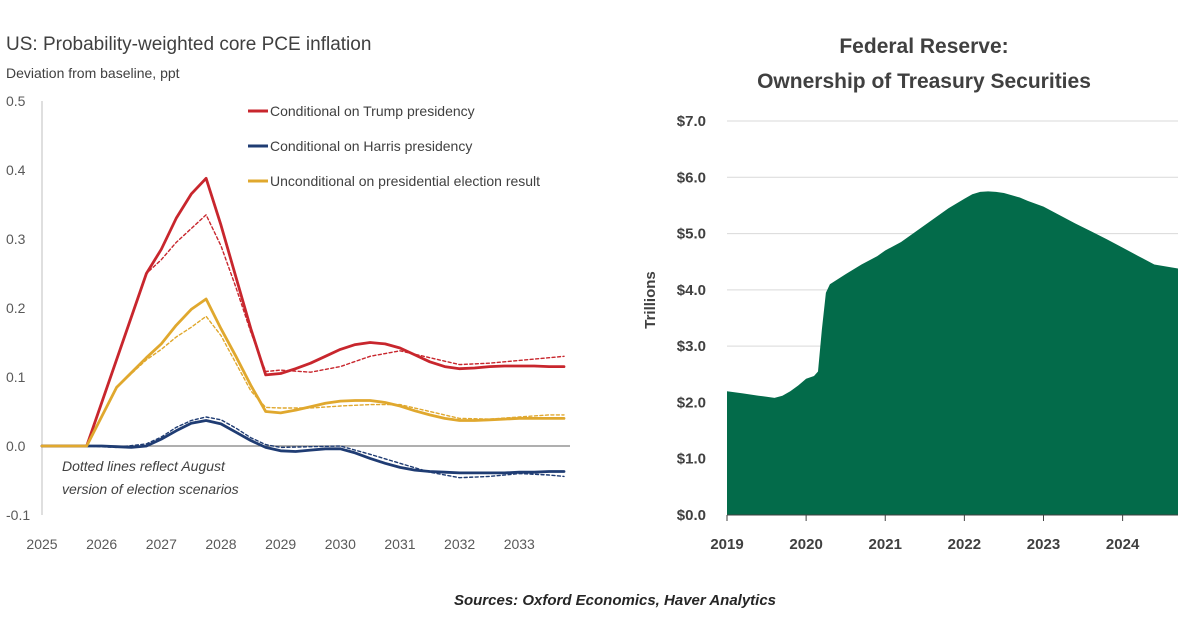 This screenshot has height=617, width=1193. What do you see at coordinates (1043, 544) in the screenshot?
I see `right-x-tick-label: 2023` at bounding box center [1043, 544].